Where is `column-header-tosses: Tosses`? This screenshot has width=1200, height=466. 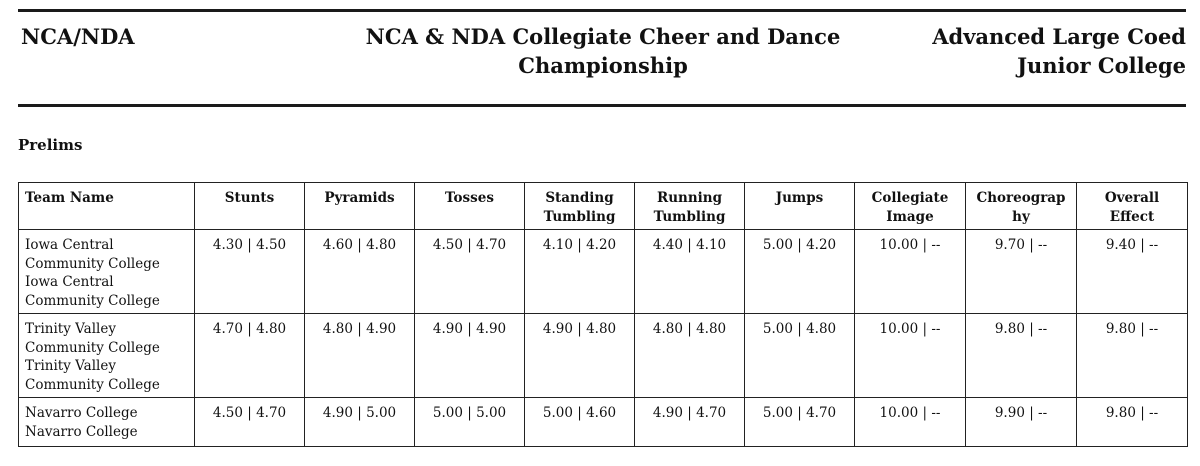
column-header-tosses: Tosses is located at coordinates (469, 206).